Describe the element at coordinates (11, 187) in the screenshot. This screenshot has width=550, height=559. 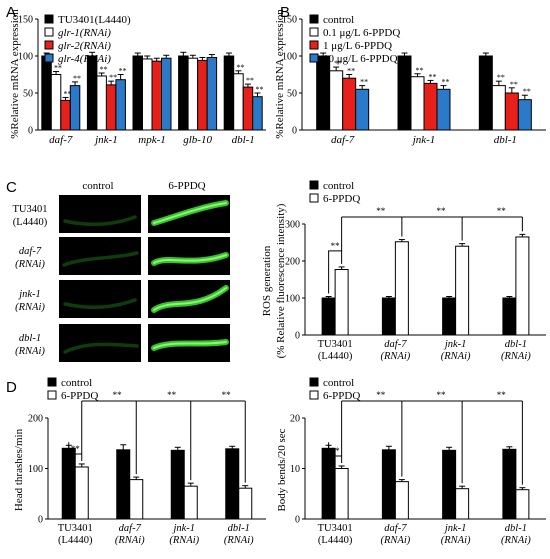
I see `panel-label-c: C` at that location.